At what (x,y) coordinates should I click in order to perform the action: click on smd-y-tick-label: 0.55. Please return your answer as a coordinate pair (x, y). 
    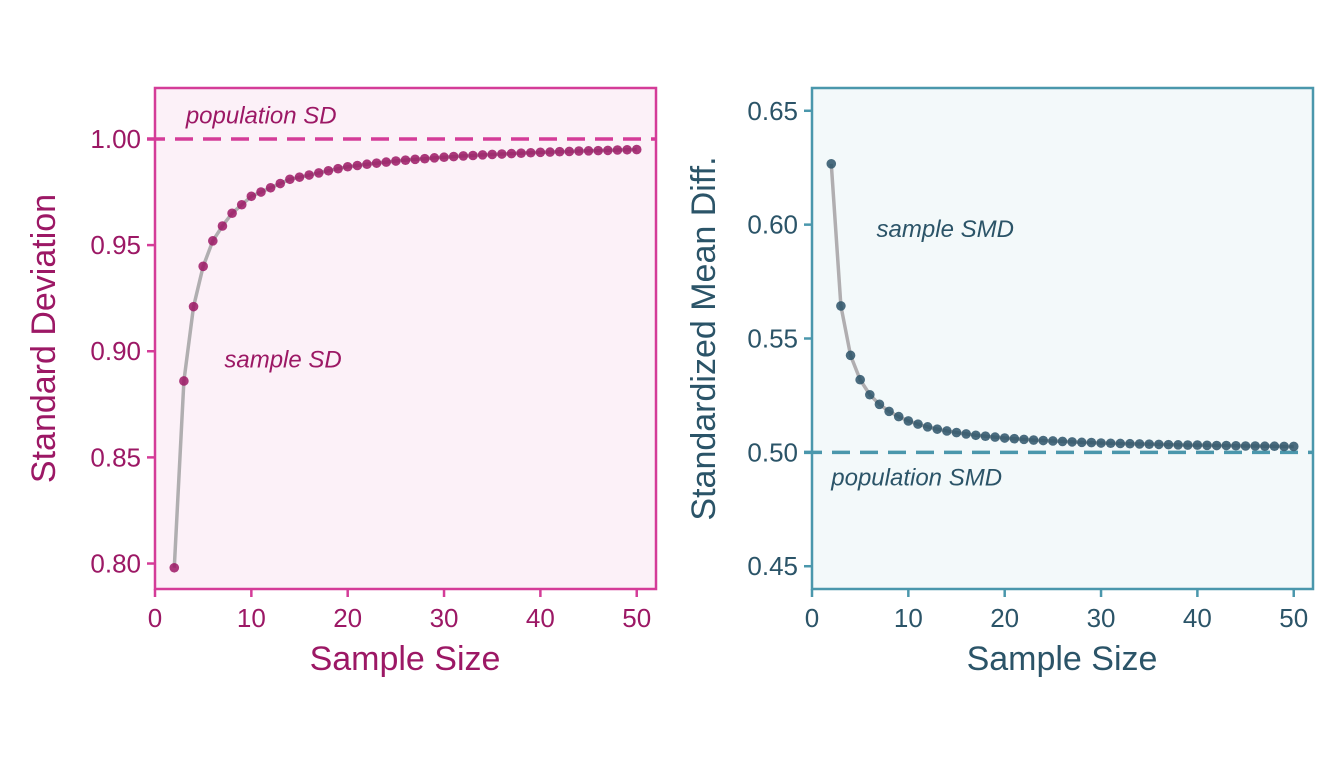
    Looking at the image, I should click on (772, 339).